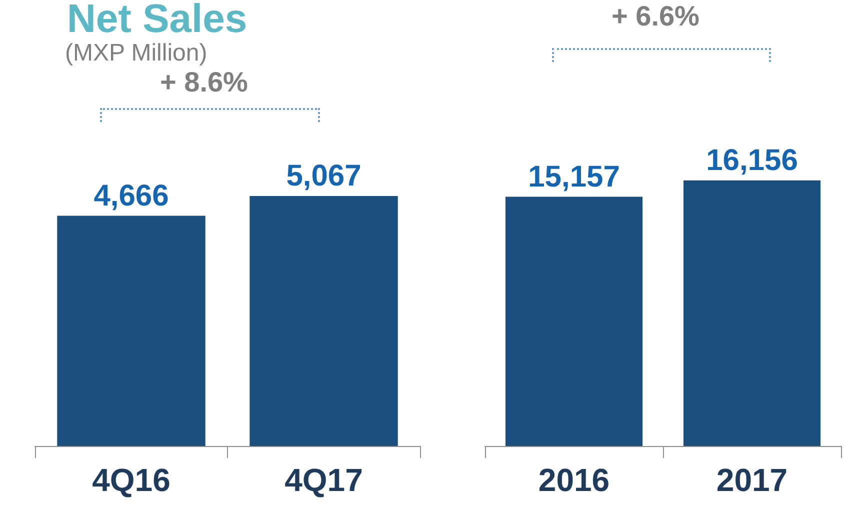 This screenshot has width=856, height=516. Describe the element at coordinates (131, 195) in the screenshot. I see `data-label: 4,666` at that location.